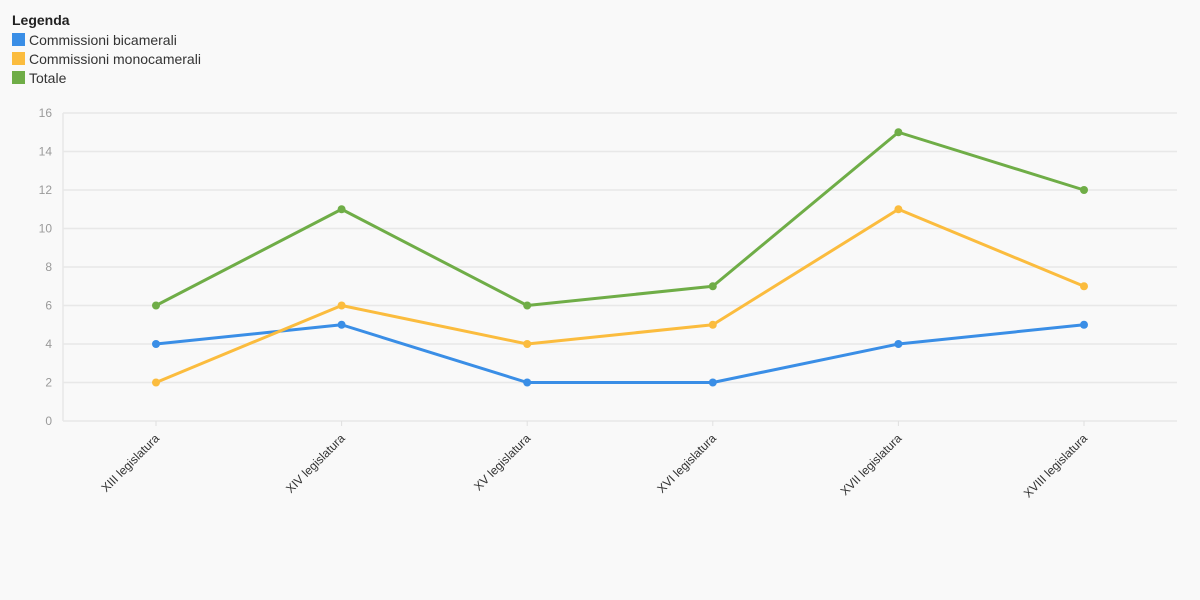 The width and height of the screenshot is (1200, 600). I want to click on x-tick-label-0: XIII legislatura, so click(130, 463).